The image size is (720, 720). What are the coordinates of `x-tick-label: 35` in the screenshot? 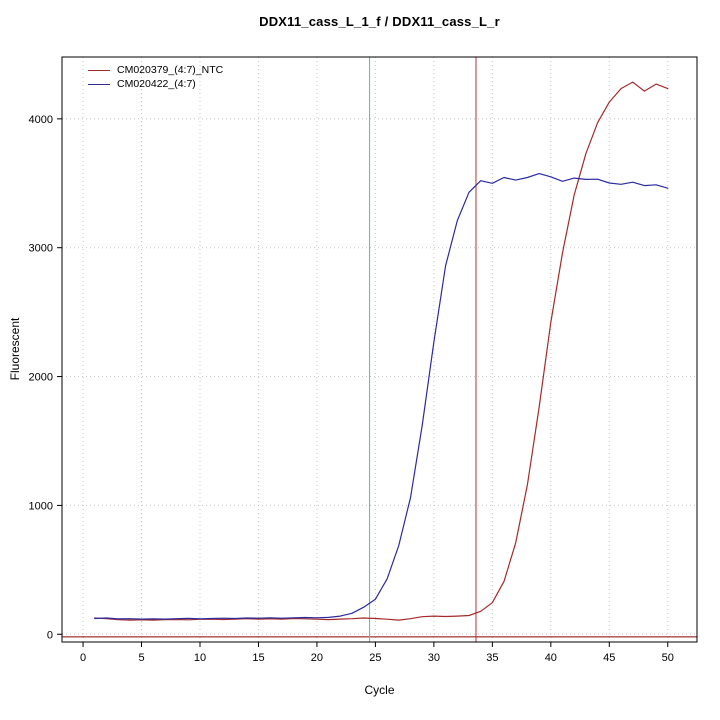 It's located at (492, 658).